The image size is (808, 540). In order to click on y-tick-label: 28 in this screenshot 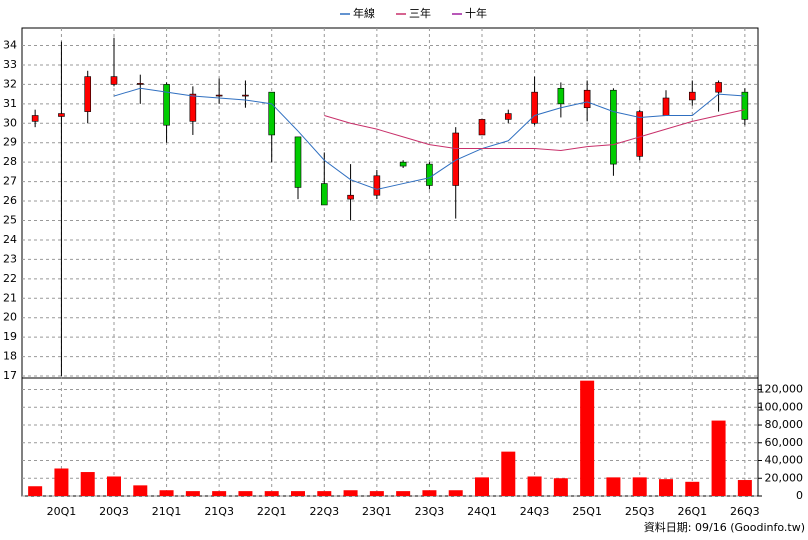, I will do `click(10, 161)`.